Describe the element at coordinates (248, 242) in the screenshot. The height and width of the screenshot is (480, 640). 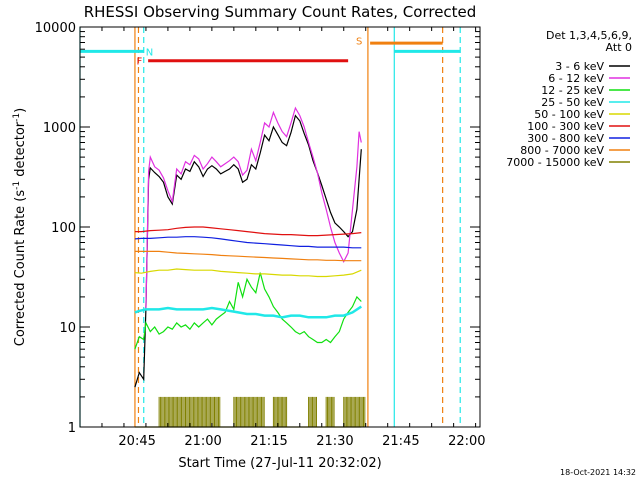
I see `series-300-800-kev` at that location.